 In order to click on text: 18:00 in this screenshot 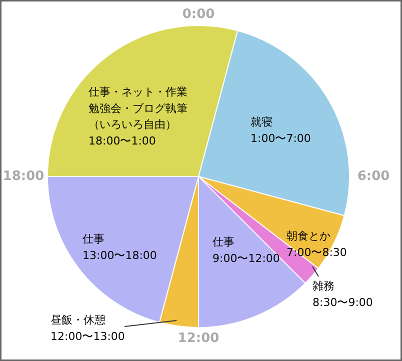, I will do `click(23, 176)`.